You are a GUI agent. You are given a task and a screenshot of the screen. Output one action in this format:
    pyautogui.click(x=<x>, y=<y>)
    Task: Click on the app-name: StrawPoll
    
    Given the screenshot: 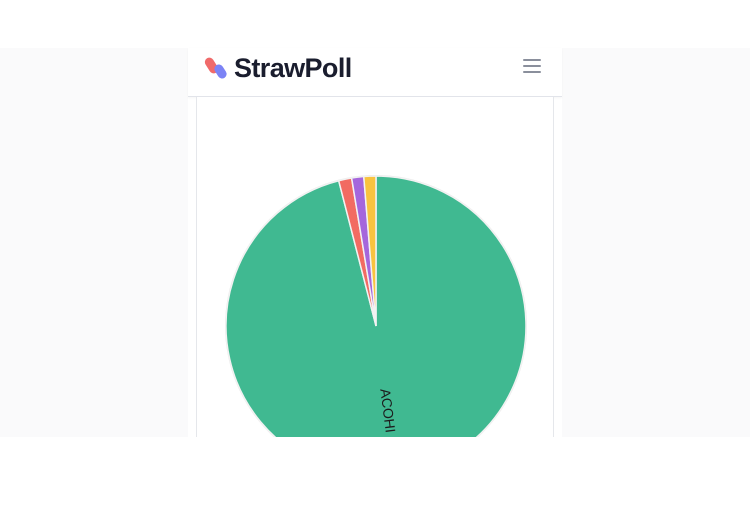 What is the action you would take?
    pyautogui.click(x=293, y=67)
    